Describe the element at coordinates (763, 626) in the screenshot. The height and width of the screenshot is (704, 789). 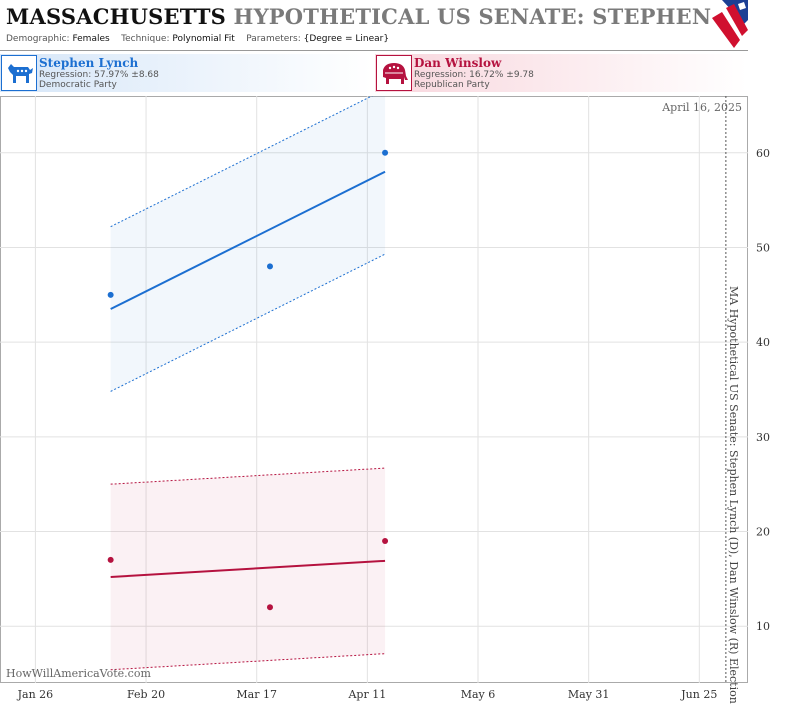
I see `y-tick-label: 10` at that location.